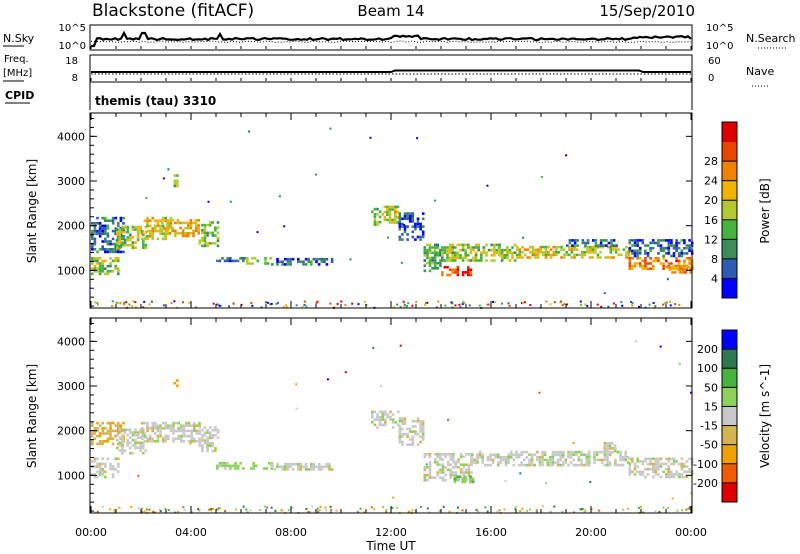  Describe the element at coordinates (75, 78) in the screenshot. I see `freq-tick-bottom: 8` at that location.